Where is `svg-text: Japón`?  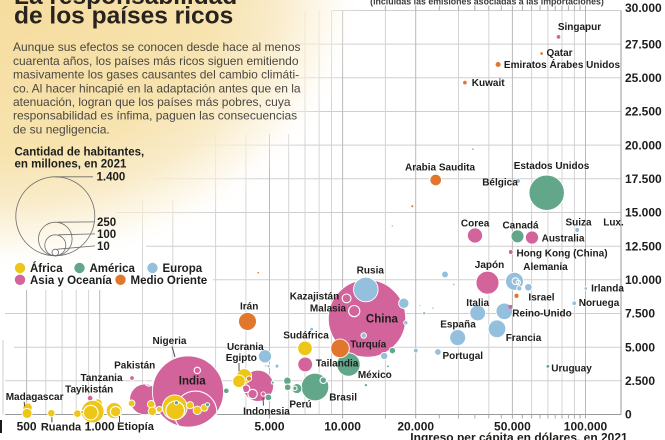
svg-text: Japón is located at coordinates (489, 265).